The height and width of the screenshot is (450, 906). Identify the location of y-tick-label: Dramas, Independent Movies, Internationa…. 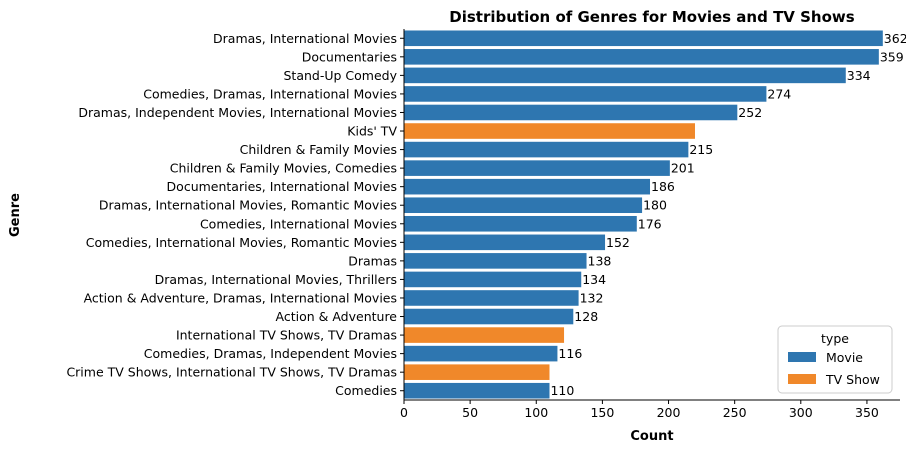
(237, 112).